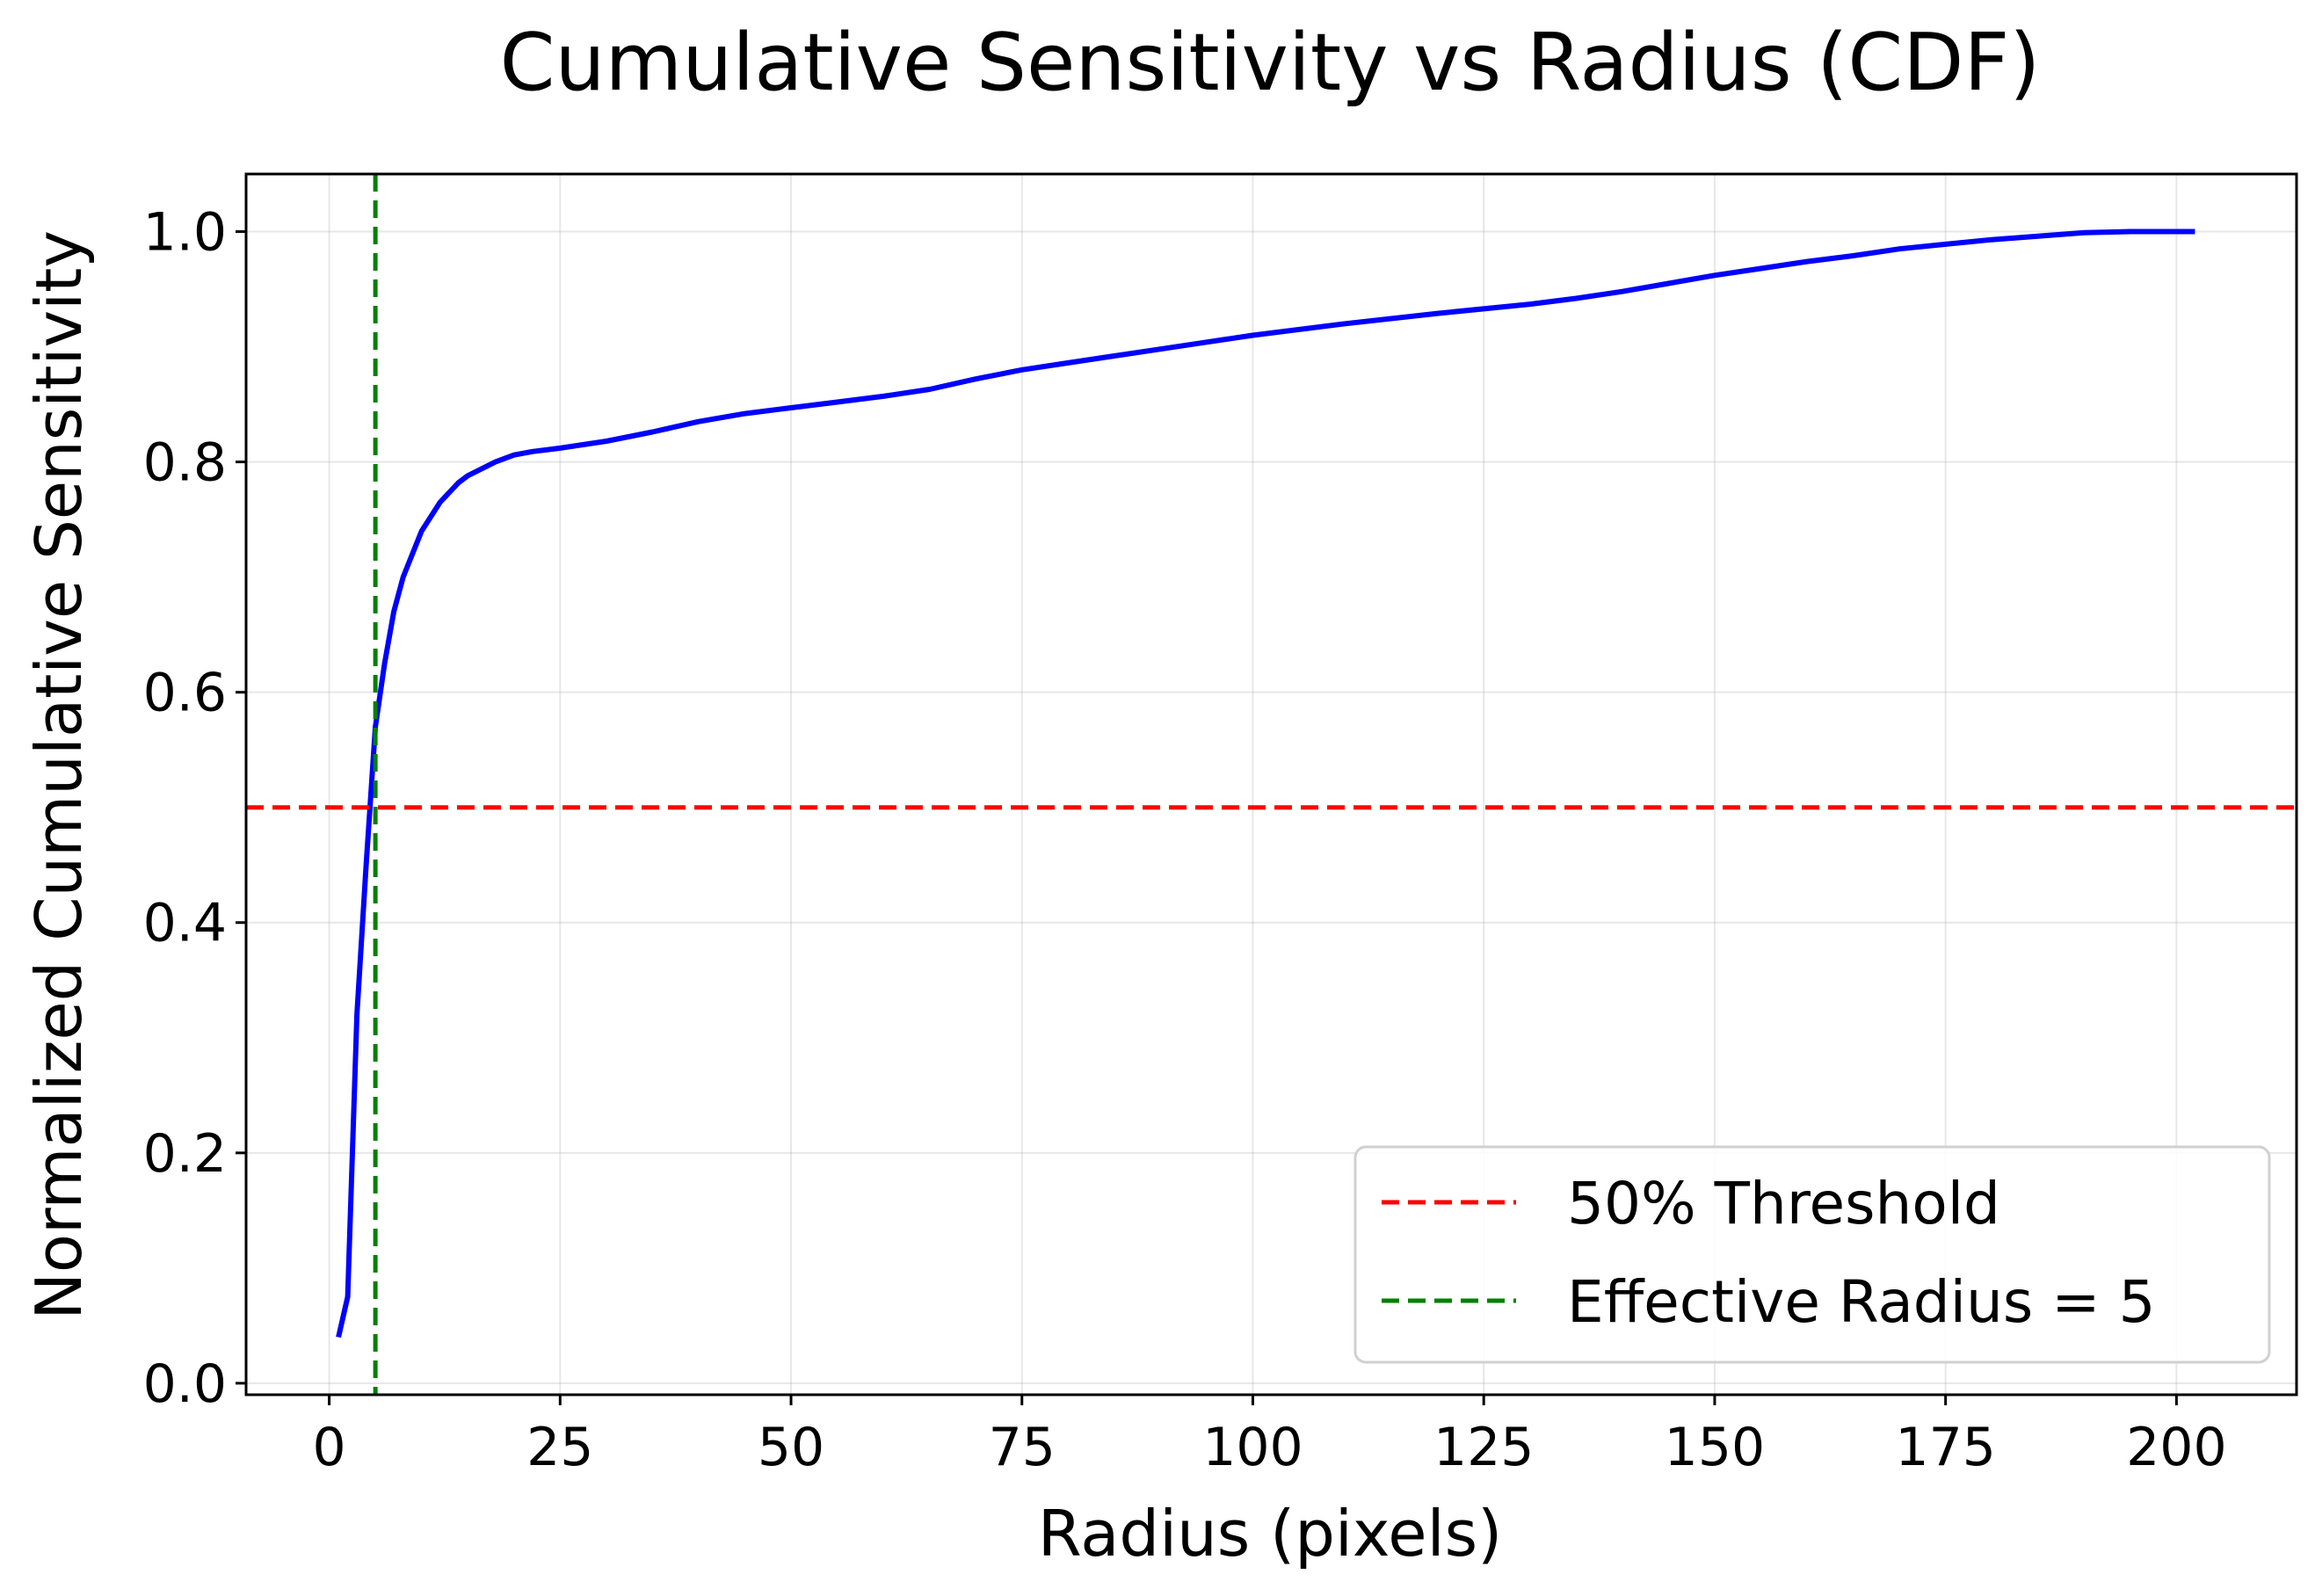 The width and height of the screenshot is (2315, 1596). What do you see at coordinates (1022, 1447) in the screenshot?
I see `x-tick-label: 75` at bounding box center [1022, 1447].